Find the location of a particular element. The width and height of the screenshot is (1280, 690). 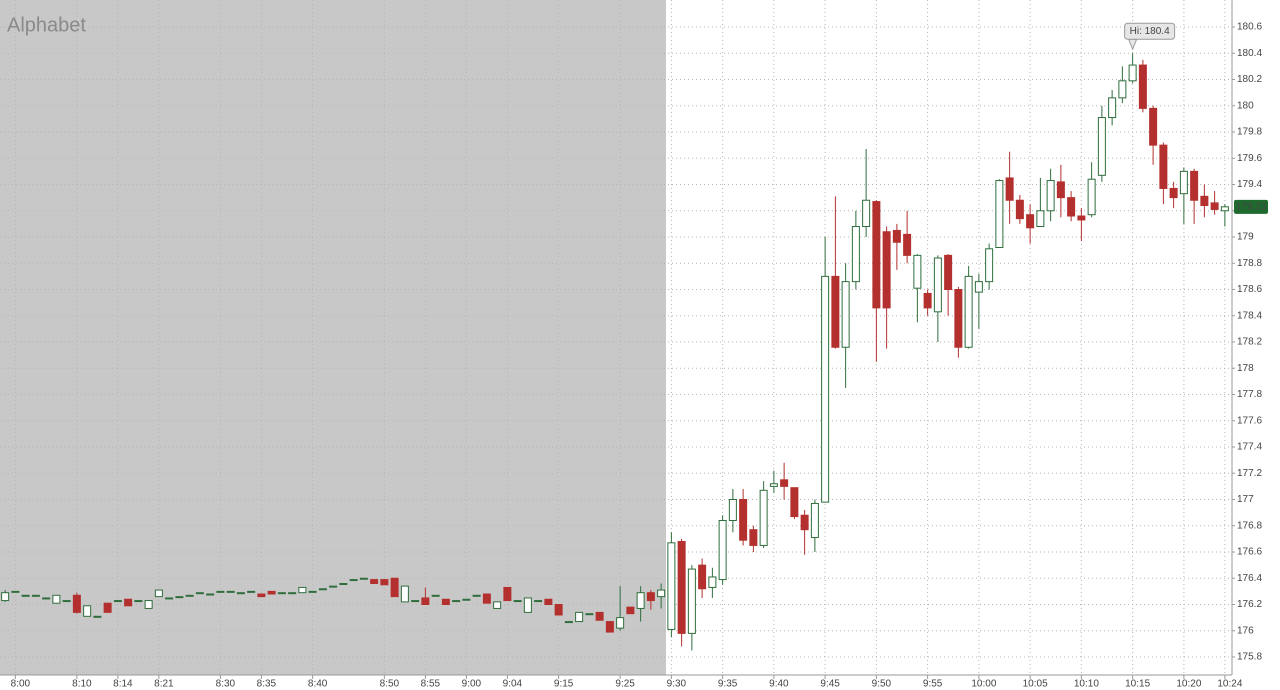

x-tick-label: 10:20 is located at coordinates (1188, 684).